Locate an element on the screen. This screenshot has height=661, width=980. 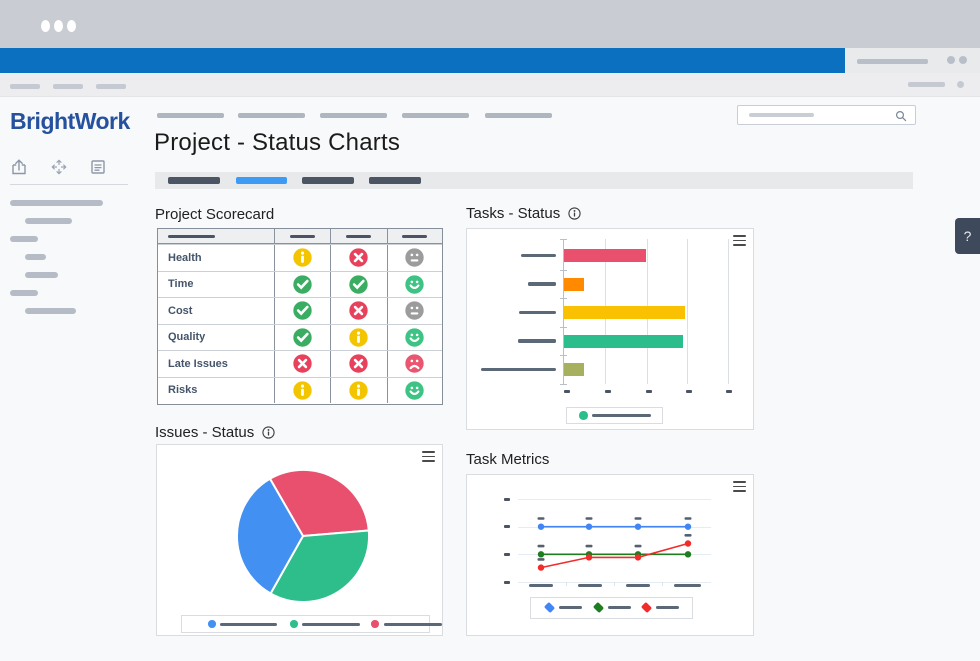
ribbon-action-placeholder is located at coordinates (926, 84).